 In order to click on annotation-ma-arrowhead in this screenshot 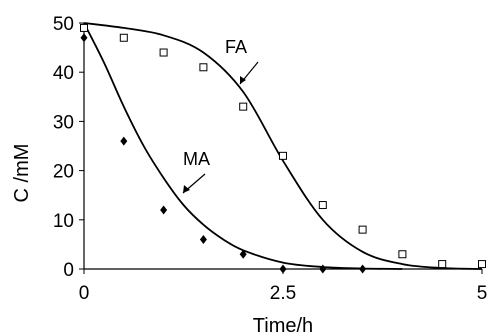, I will do `click(186, 189)`.